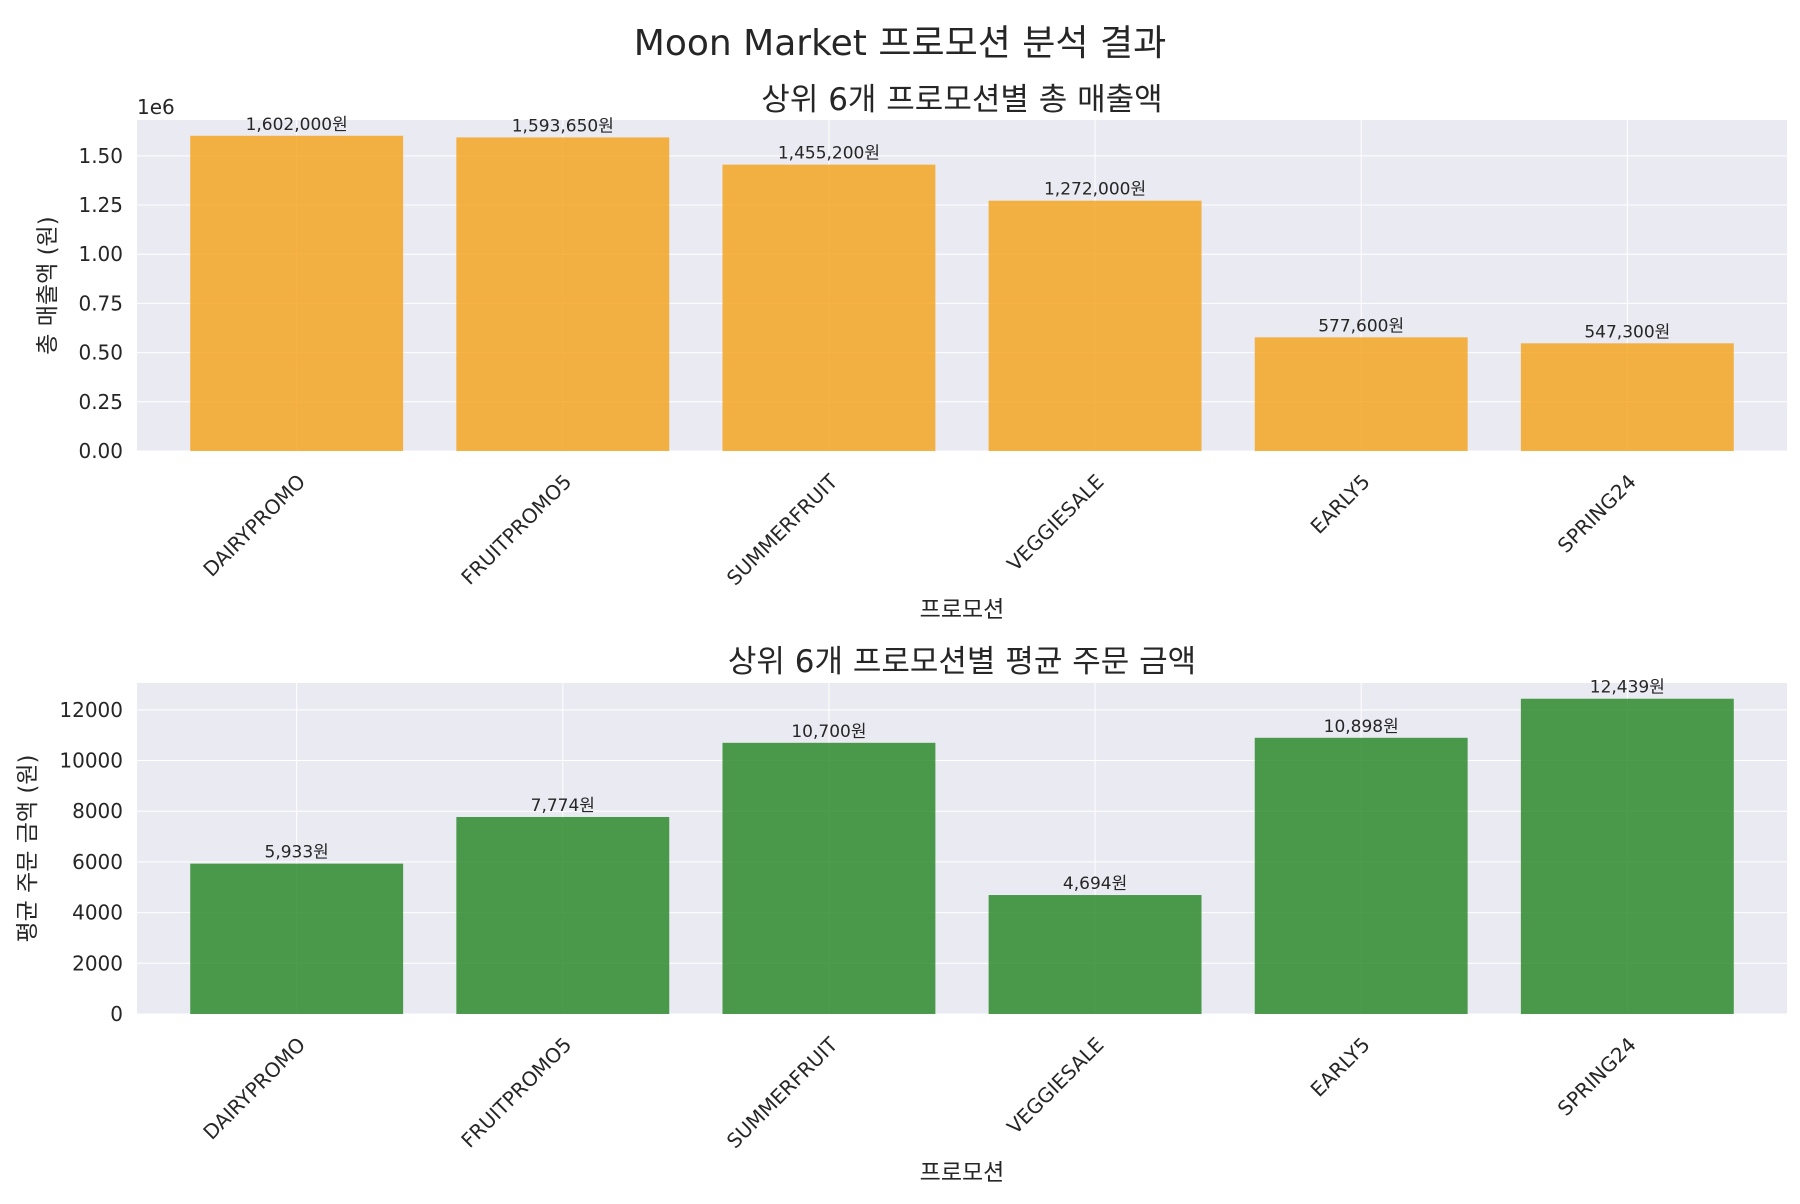 The height and width of the screenshot is (1204, 1800). Describe the element at coordinates (829, 154) in the screenshot. I see `c1-data-label: 1,455,200원` at that location.